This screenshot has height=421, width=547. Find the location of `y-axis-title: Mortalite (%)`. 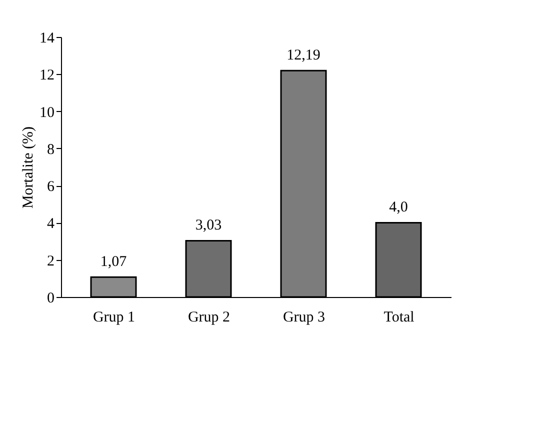

y-axis-title: Mortalite (%) is located at coordinates (28, 167).